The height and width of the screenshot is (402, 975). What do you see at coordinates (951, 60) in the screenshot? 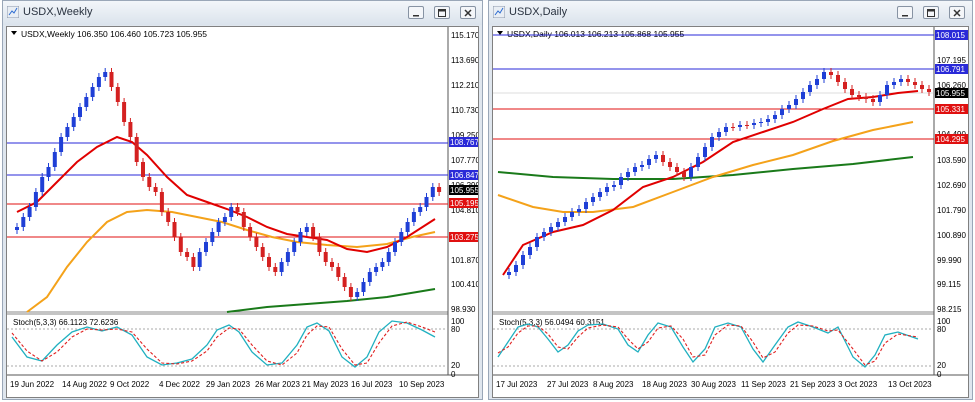
I see `daily-price-label: 107.195` at bounding box center [951, 60].